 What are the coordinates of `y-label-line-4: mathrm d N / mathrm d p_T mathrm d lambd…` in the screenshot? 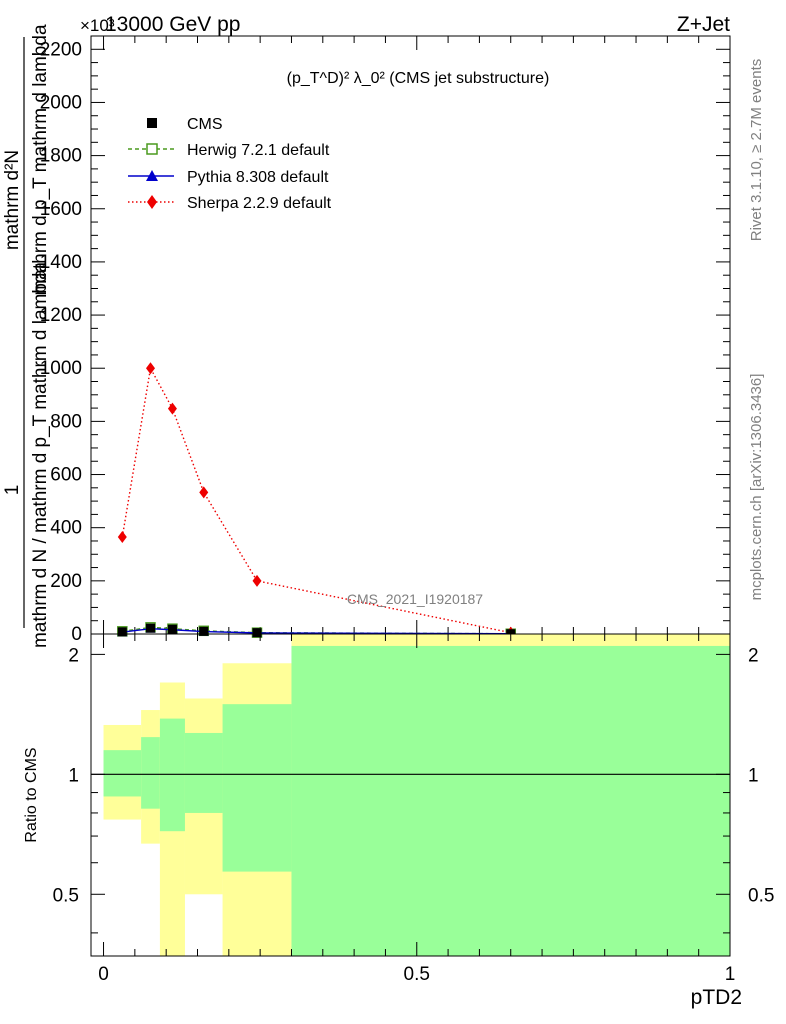 It's located at (40, 455).